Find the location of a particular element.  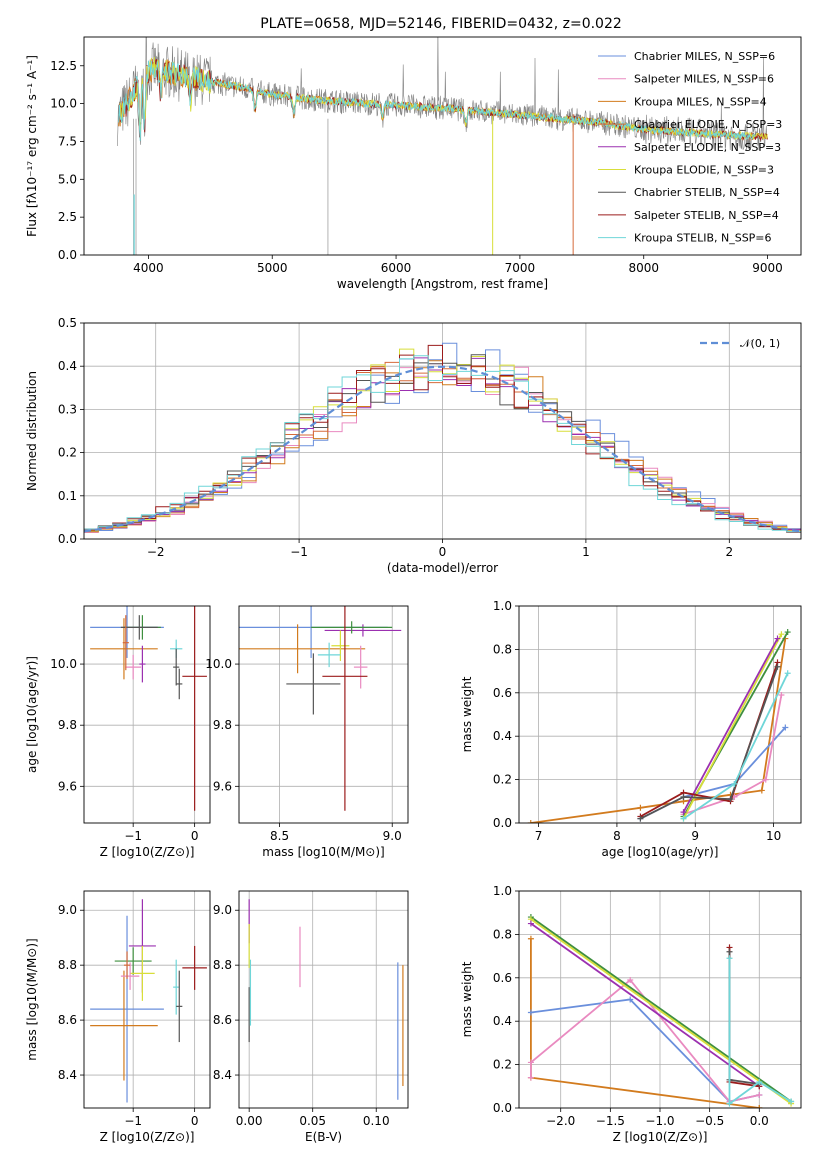

x-tick-label: 10 is located at coordinates (773, 836).